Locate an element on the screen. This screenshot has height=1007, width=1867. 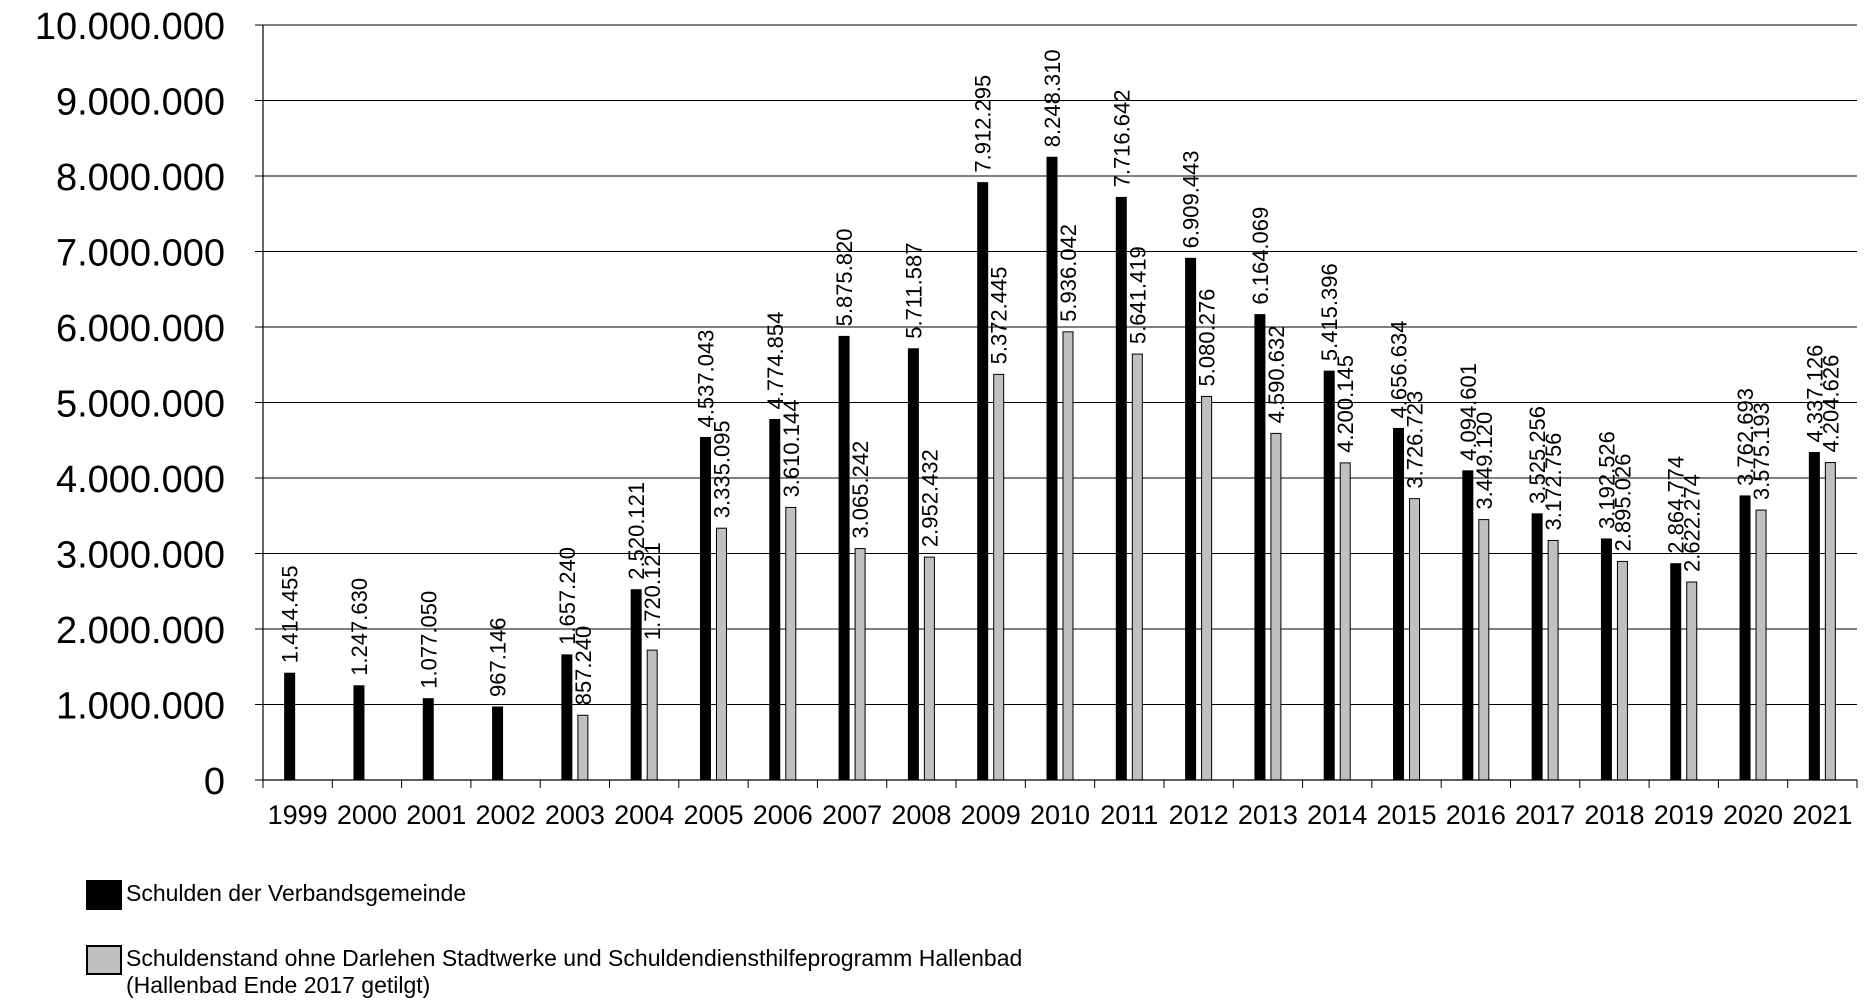
data-label: 1.720.121 is located at coordinates (652, 591).